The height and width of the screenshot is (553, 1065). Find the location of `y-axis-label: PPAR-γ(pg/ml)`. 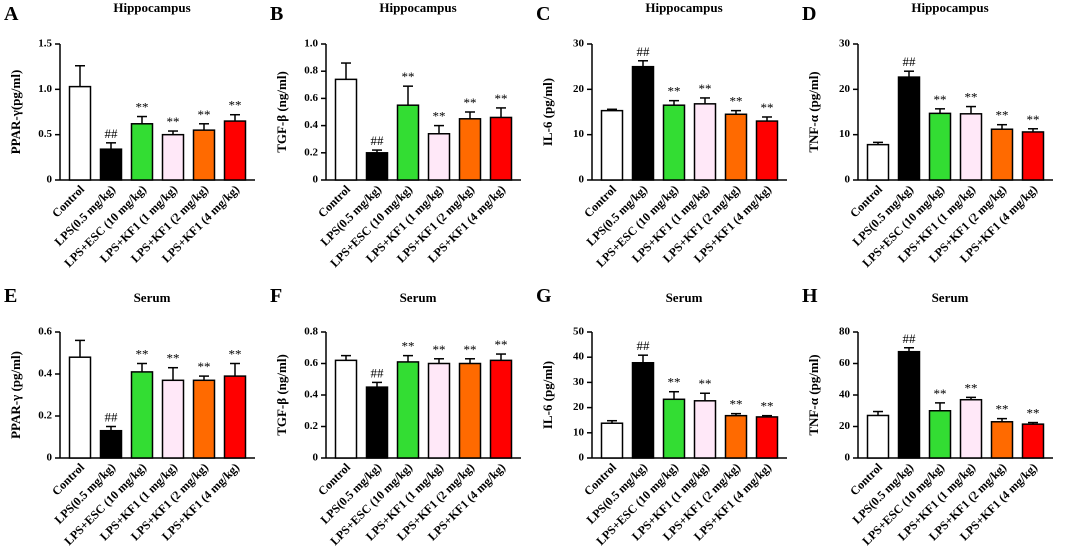

y-axis-label: PPAR-γ(pg/ml) is located at coordinates (15, 112).